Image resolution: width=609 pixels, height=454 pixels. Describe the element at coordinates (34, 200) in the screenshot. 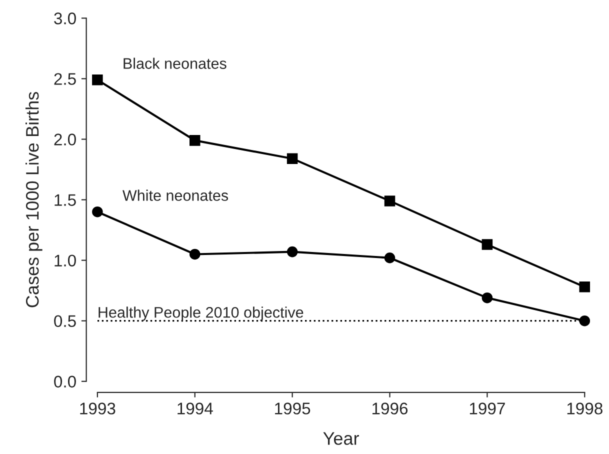

I see `y-axis-title: Cases per 1000 Live Births` at that location.